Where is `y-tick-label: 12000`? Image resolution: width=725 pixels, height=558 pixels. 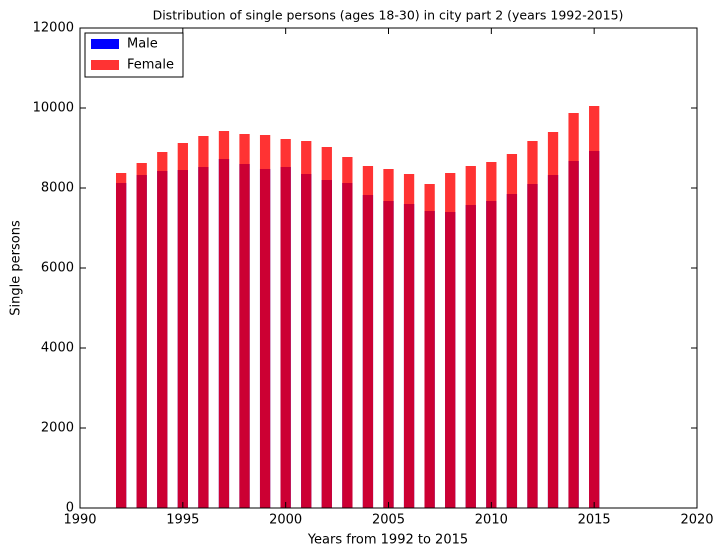
y-tick-label: 12000 is located at coordinates (53, 28).